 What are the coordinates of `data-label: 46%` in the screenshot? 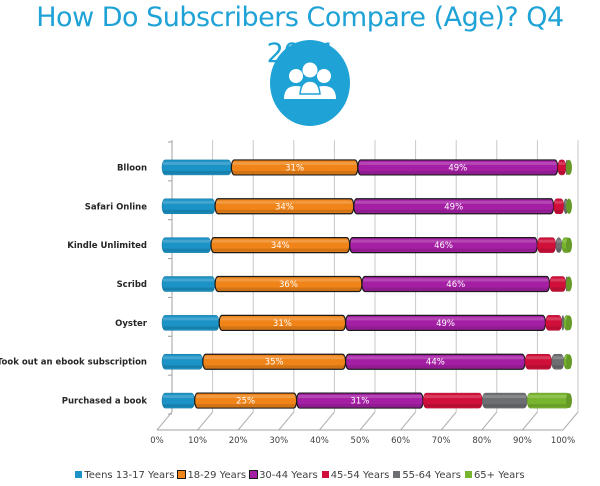 It's located at (443, 246).